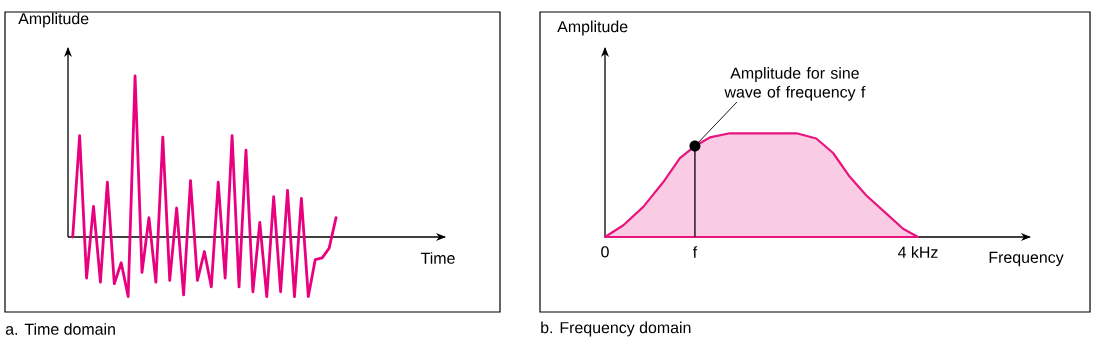 This screenshot has height=345, width=1096. Describe the element at coordinates (605, 252) in the screenshot. I see `x-tick-label: 0` at that location.